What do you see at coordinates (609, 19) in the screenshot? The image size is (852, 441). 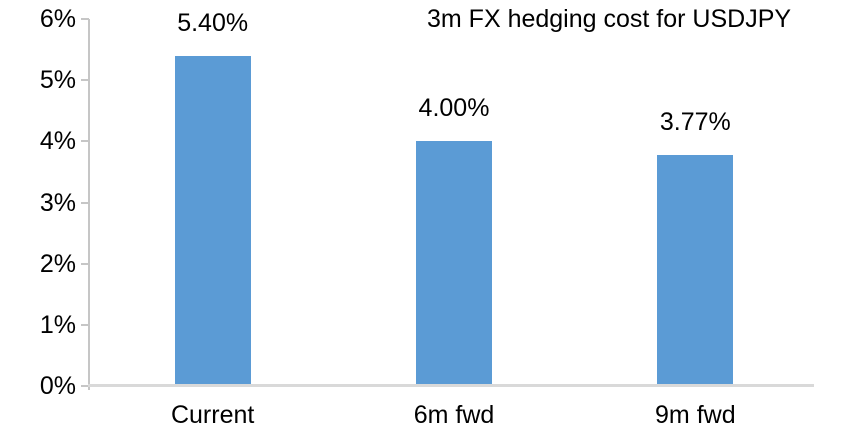 I see `chart-title: 3m FX hedging cost for USDJPY` at bounding box center [609, 19].